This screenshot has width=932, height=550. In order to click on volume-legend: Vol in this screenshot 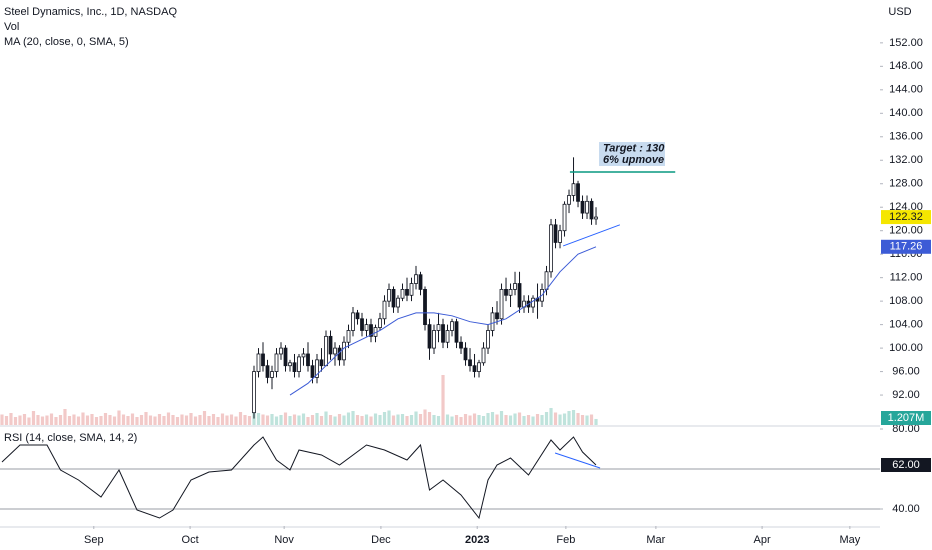, I will do `click(11, 27)`.